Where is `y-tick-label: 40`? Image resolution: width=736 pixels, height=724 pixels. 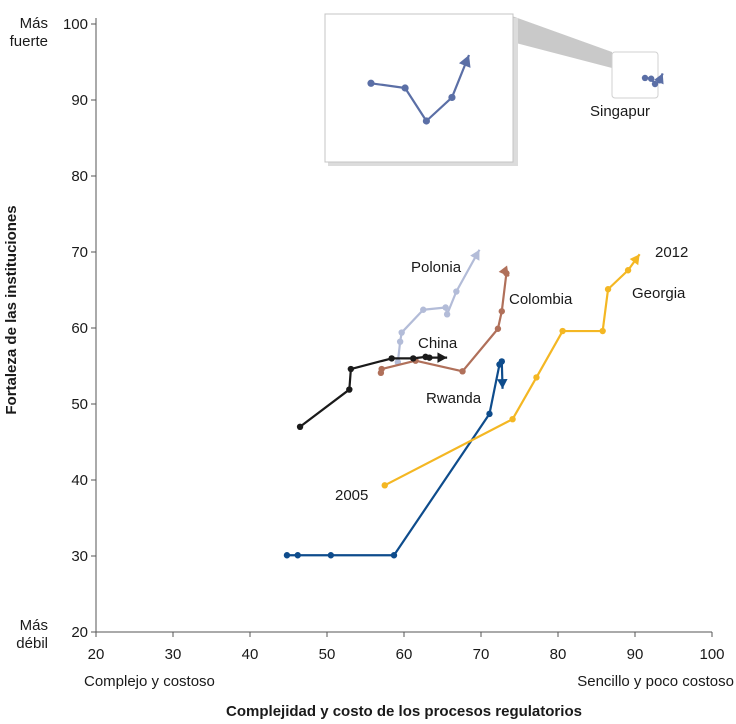
y-tick-label: 40 is located at coordinates (79, 480).